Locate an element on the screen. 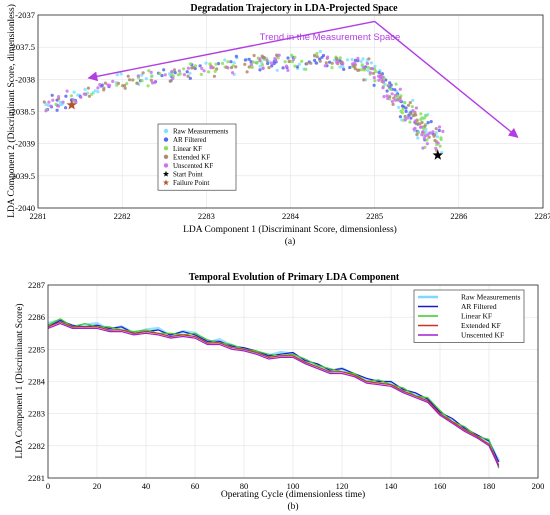 This screenshot has height=515, width=550. chart-b-xtick-label: 60 is located at coordinates (195, 486).